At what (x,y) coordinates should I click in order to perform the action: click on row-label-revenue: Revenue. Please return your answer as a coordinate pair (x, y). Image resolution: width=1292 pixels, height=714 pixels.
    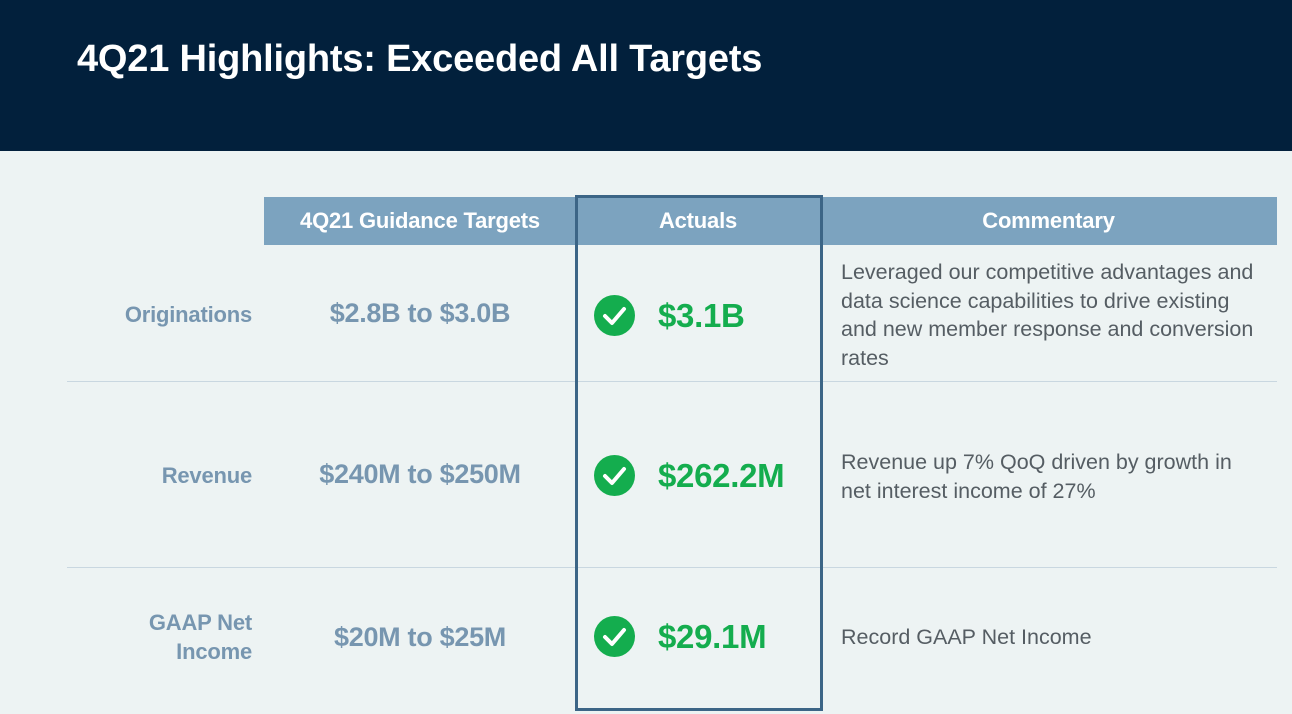
    Looking at the image, I should click on (207, 475).